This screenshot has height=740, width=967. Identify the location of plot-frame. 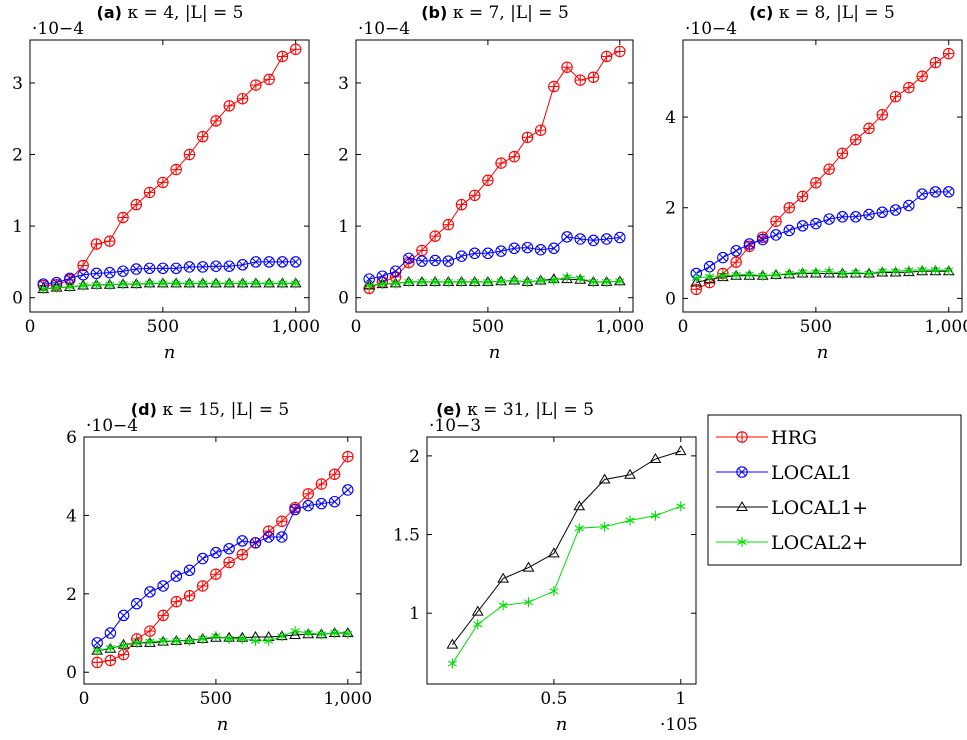
(222, 560).